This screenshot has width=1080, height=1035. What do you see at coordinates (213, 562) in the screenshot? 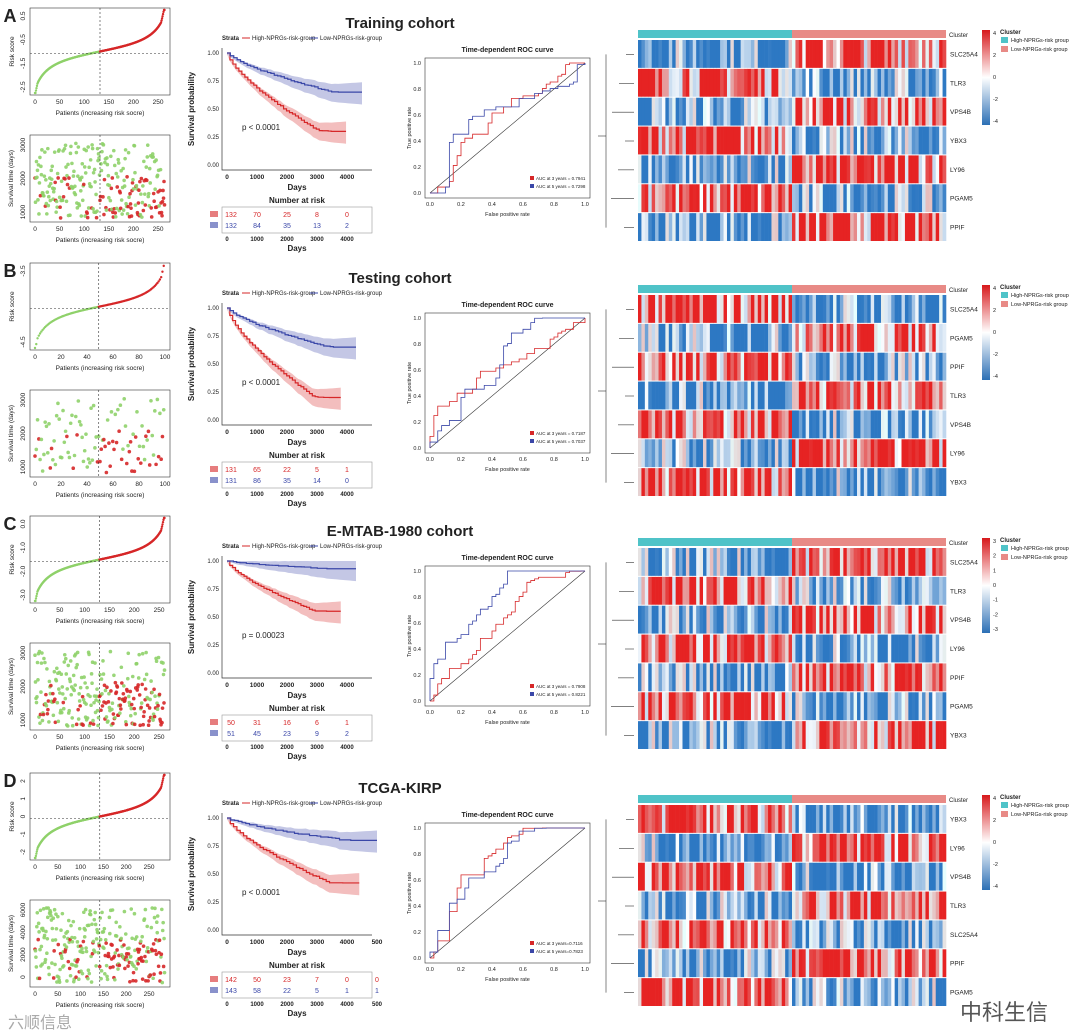
I see `km-y-tick: 1.00` at bounding box center [213, 562].